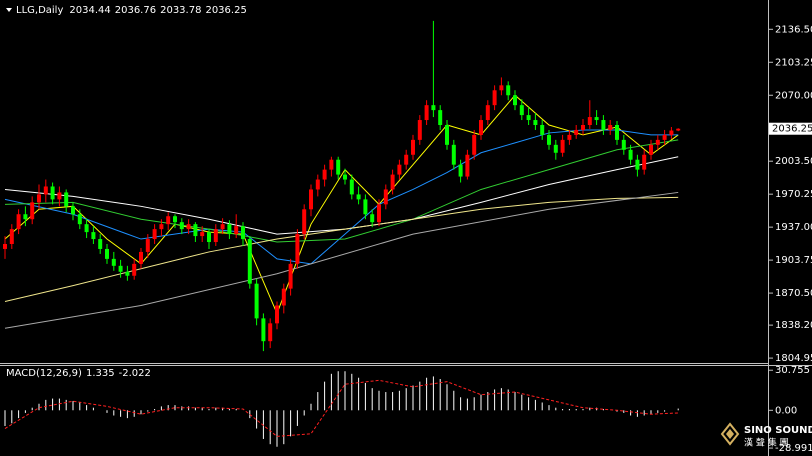 The image size is (812, 456). What do you see at coordinates (793, 29) in the screenshot?
I see `y-tick-label: 2136.50` at bounding box center [793, 29].